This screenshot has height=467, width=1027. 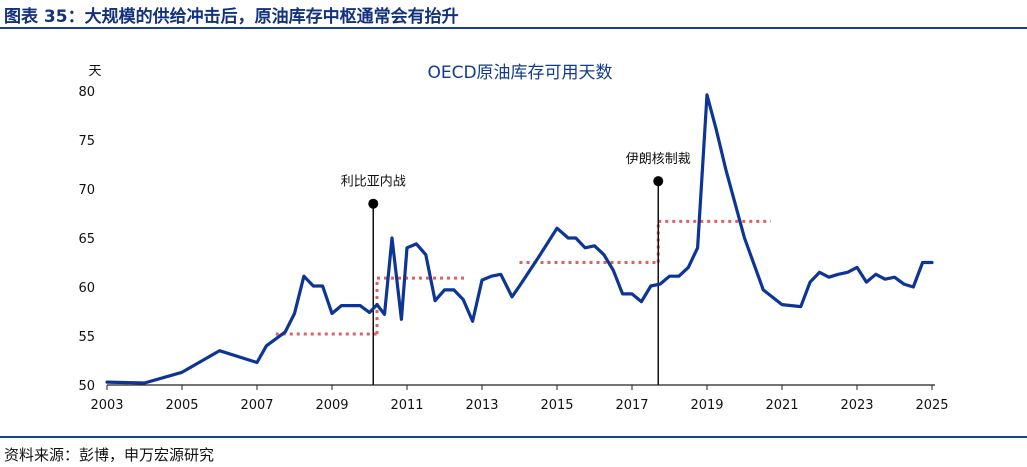 I want to click on x-tick-label: 2009, so click(x=331, y=405).